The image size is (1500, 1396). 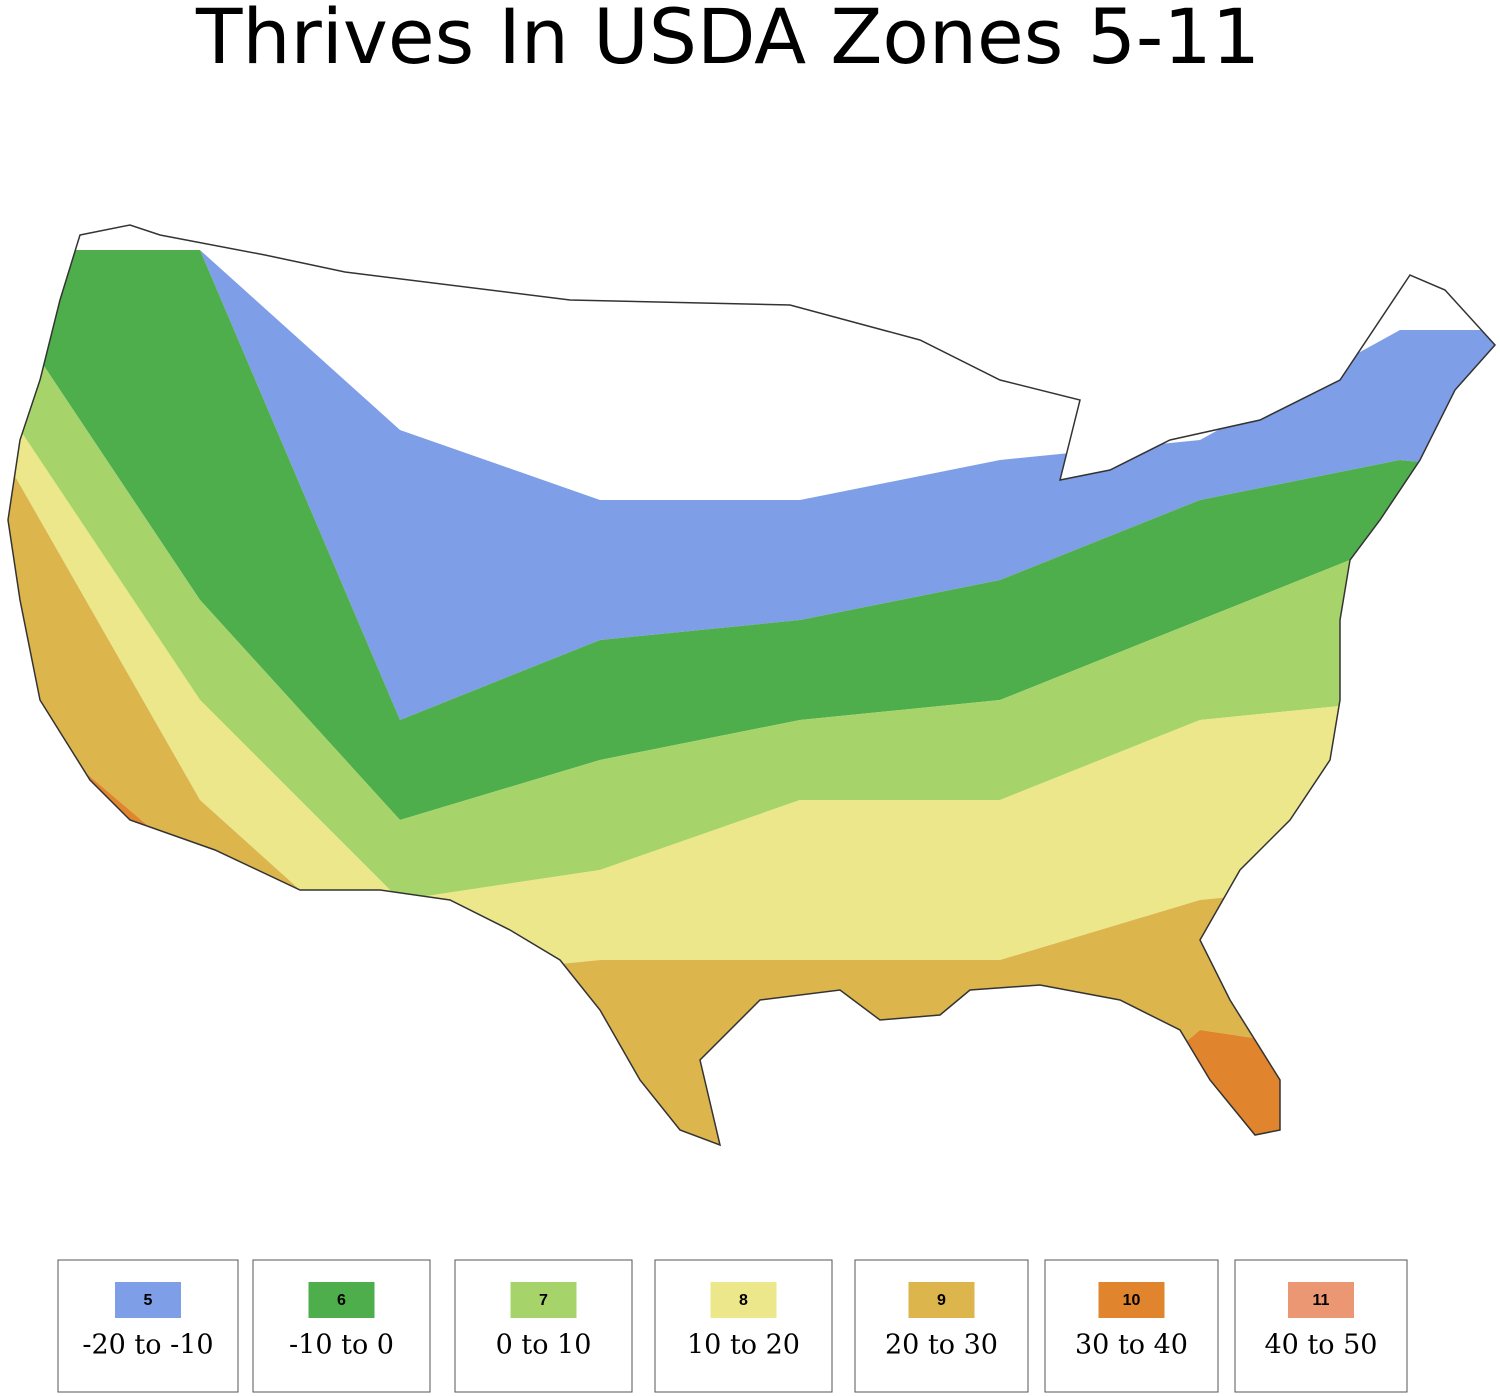 I want to click on legend-range: 0 to 10, so click(x=544, y=1345).